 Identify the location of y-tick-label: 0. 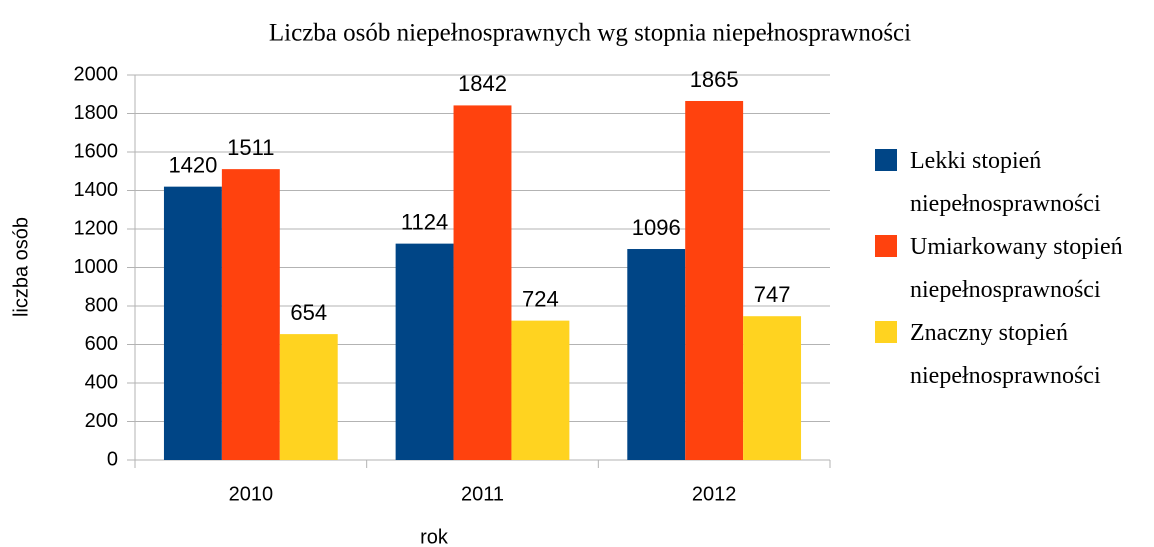
(112, 459).